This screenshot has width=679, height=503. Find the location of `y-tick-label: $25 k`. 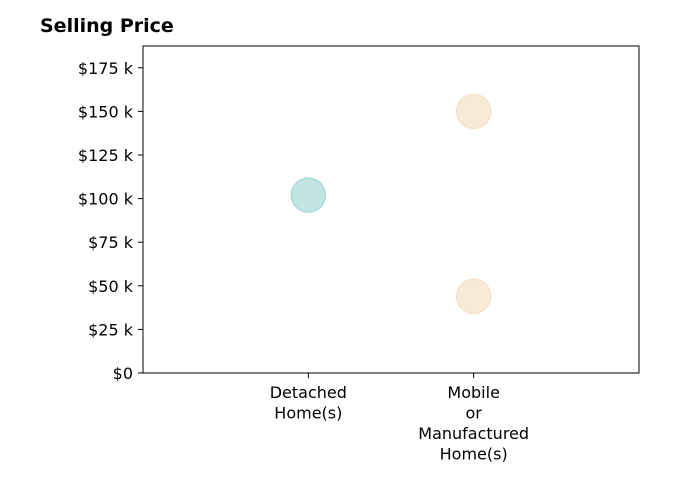

y-tick-label: $25 k is located at coordinates (111, 329).